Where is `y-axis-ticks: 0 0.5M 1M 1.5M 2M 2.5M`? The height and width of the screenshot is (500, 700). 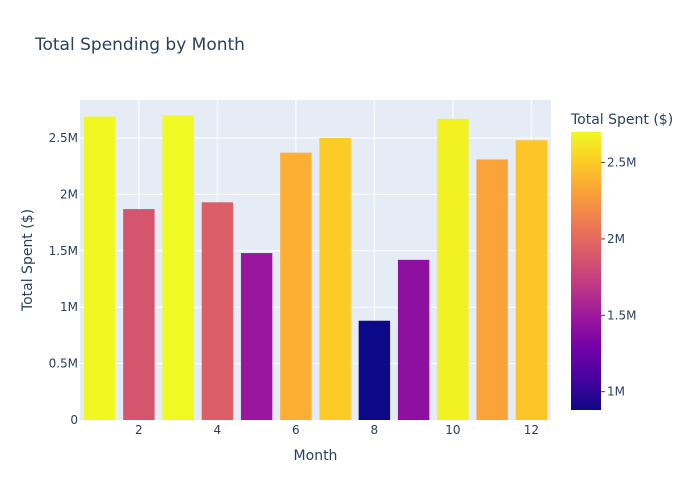 y-axis-ticks: 0 0.5M 1M 1.5M 2M 2.5M is located at coordinates (63, 279).